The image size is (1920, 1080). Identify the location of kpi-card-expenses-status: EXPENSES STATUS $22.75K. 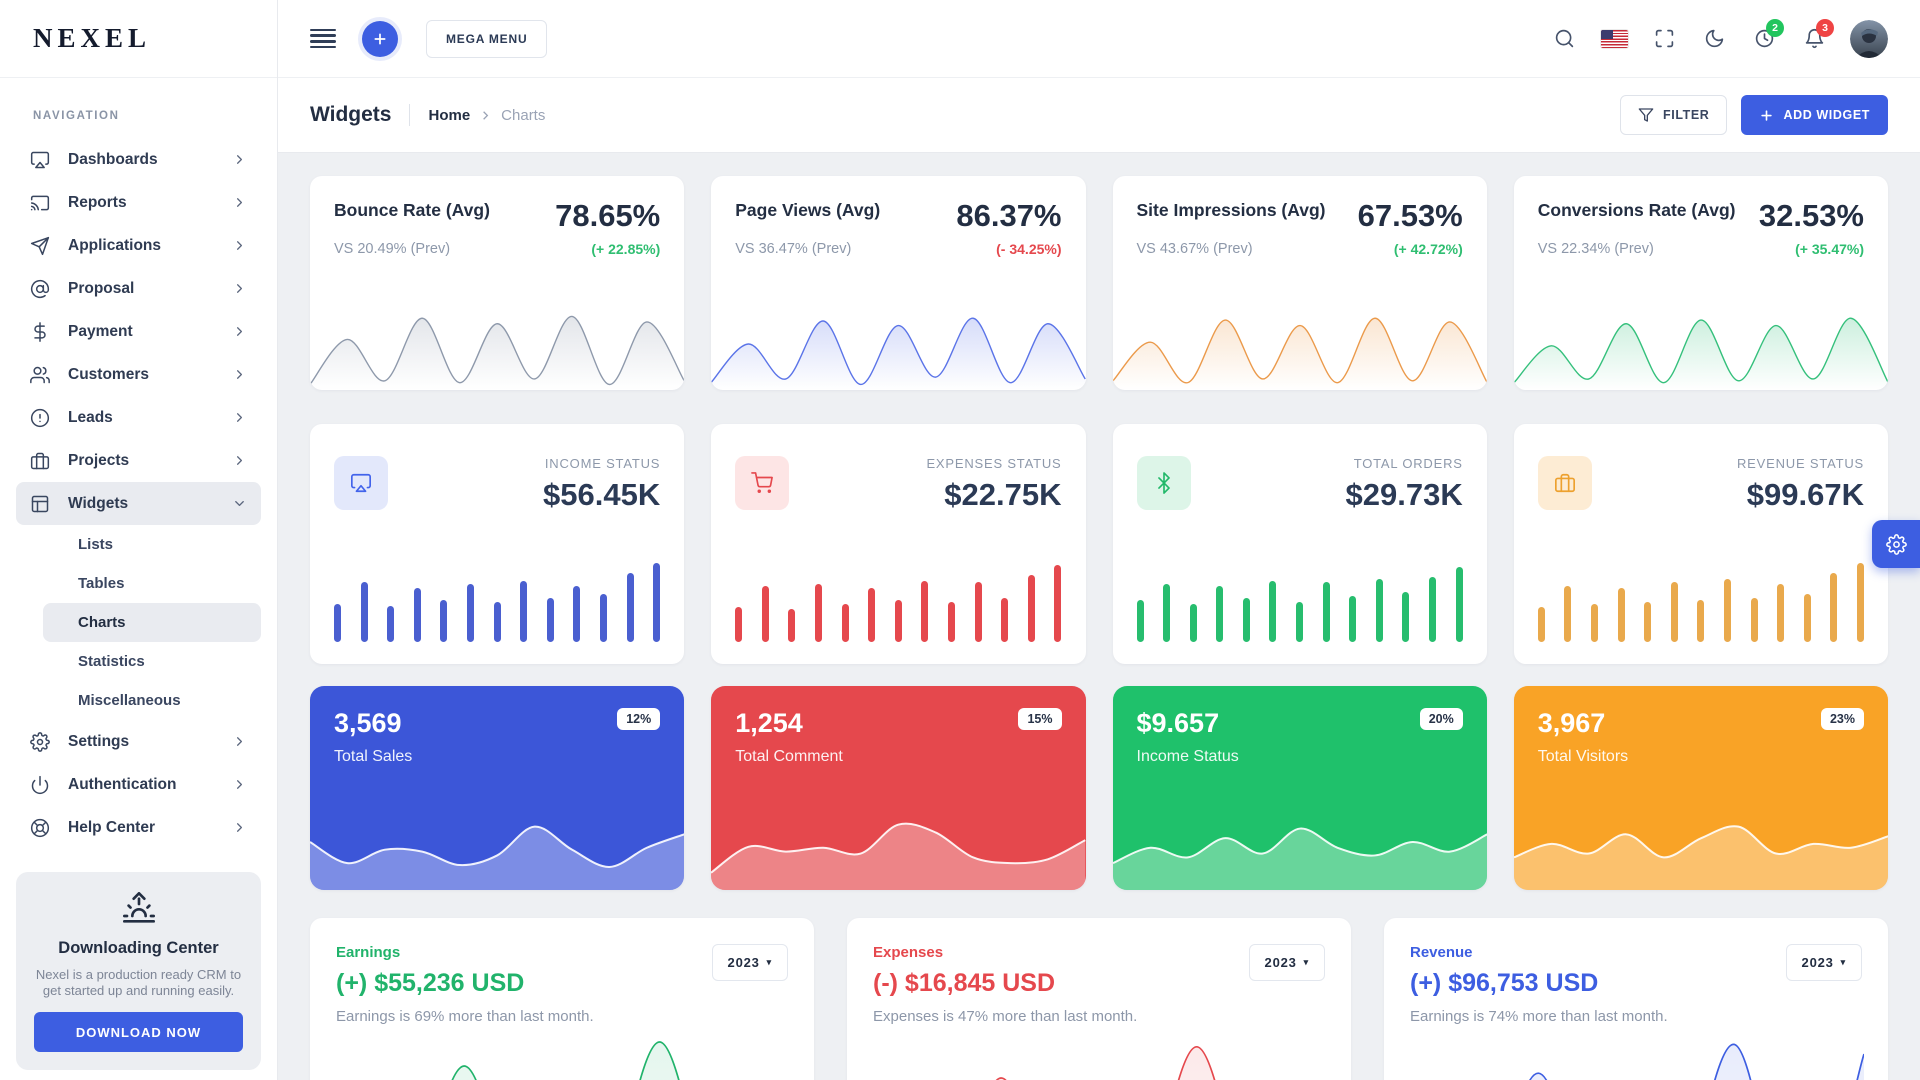
(898, 544).